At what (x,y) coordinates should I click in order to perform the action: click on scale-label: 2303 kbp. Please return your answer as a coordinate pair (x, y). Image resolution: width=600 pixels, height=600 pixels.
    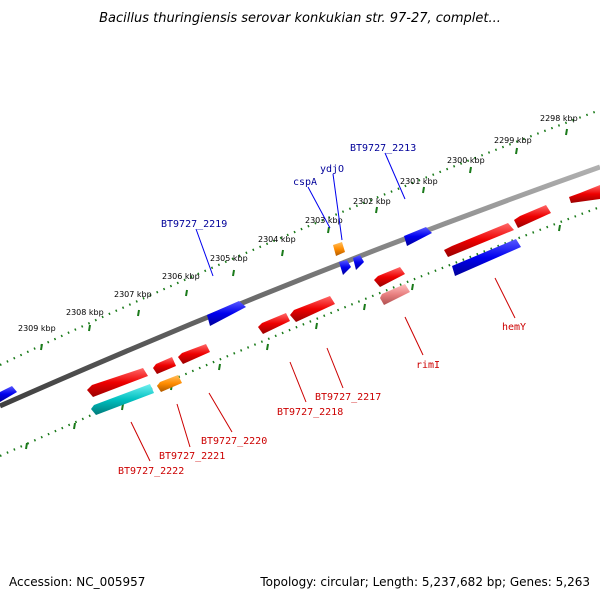
    Looking at the image, I should click on (324, 220).